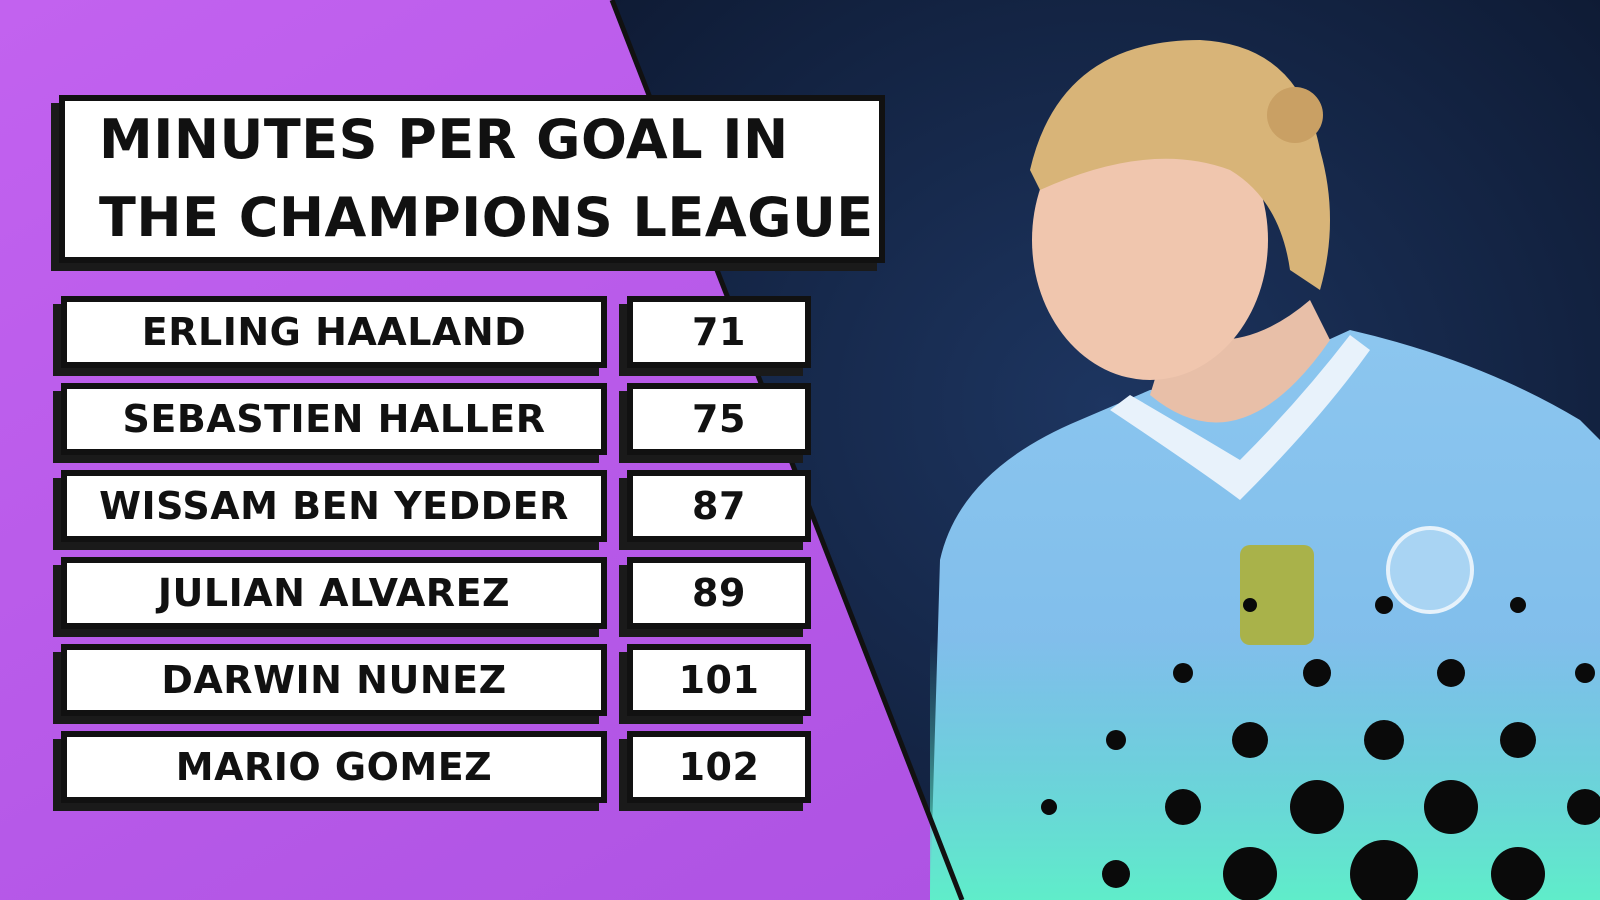 The width and height of the screenshot is (1600, 900). I want to click on crest, so click(1430, 570).